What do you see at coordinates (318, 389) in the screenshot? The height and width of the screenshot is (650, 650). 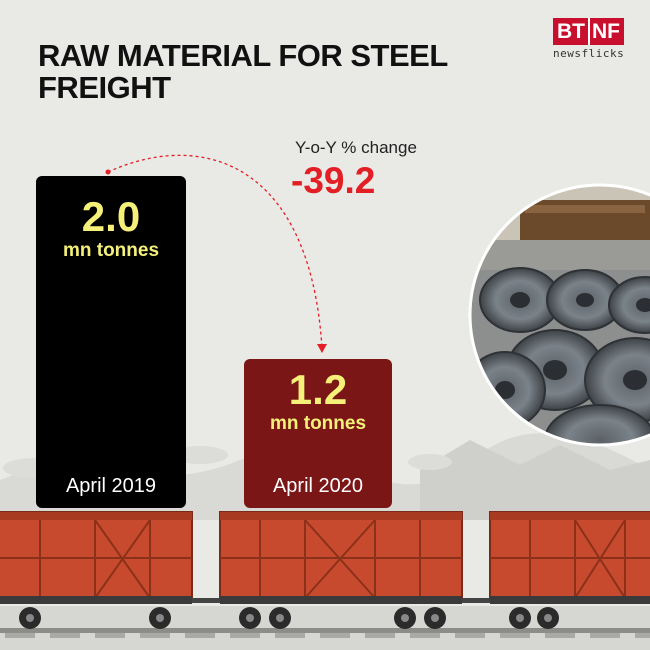 I see `bar-value-label: 1.2` at bounding box center [318, 389].